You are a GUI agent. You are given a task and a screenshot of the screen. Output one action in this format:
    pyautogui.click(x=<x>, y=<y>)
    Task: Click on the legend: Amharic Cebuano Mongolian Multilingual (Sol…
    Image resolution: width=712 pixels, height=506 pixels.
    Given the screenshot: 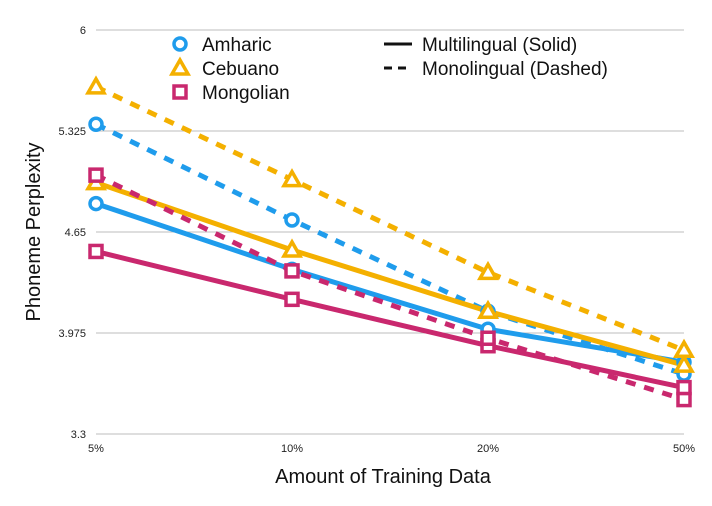 What is the action you would take?
    pyautogui.click(x=388, y=69)
    